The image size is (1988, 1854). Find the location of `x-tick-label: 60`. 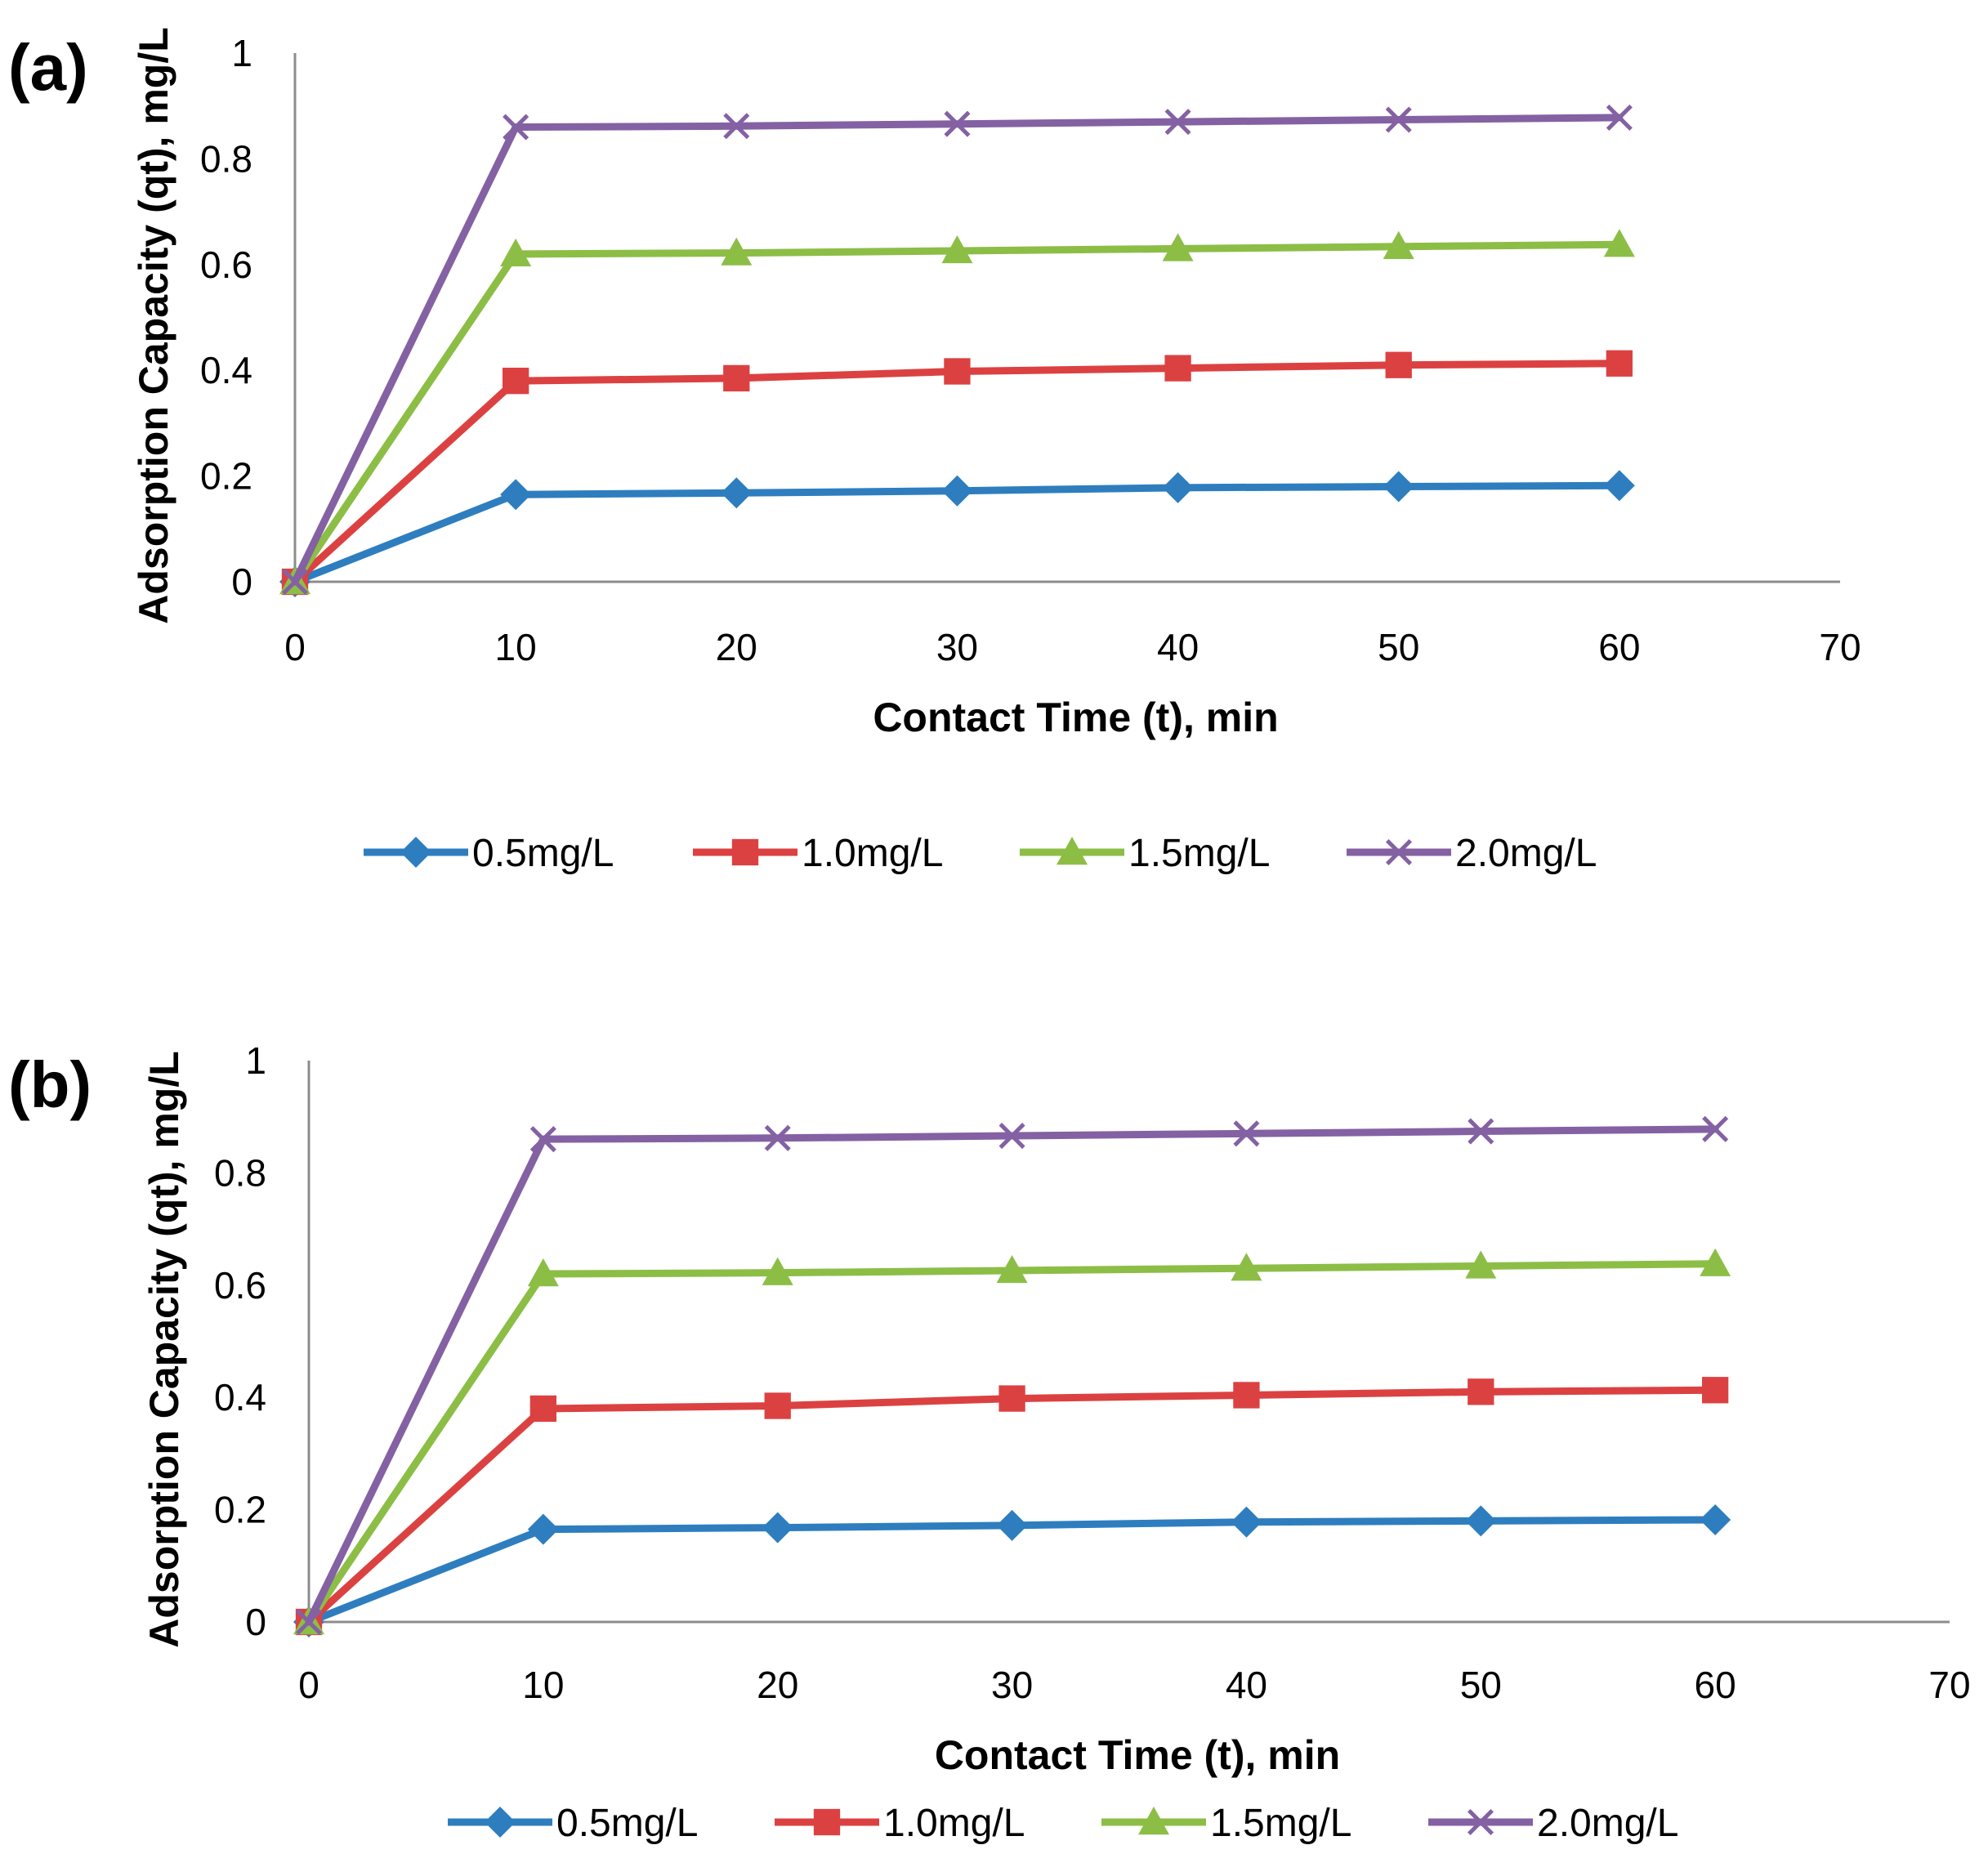

x-tick-label: 60 is located at coordinates (1715, 1685).